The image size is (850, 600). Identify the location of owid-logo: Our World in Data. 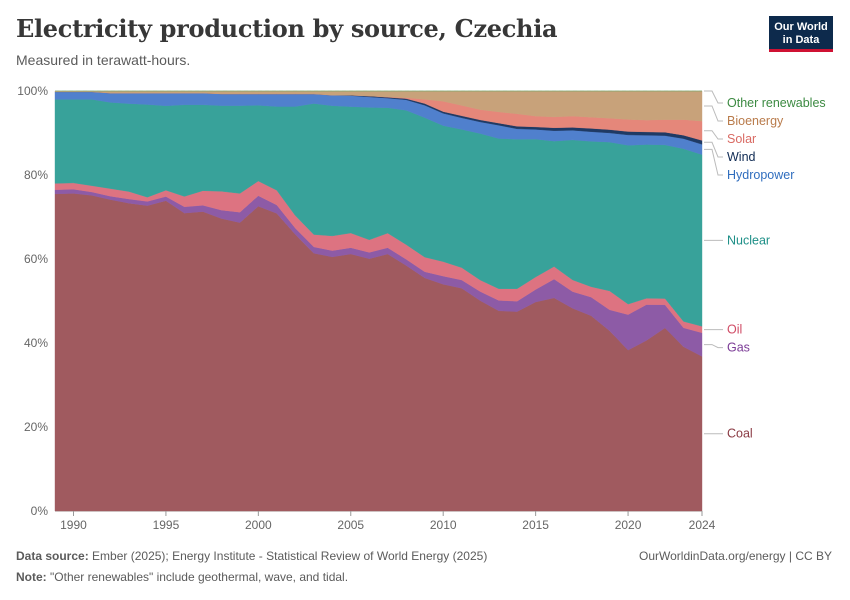
(801, 34).